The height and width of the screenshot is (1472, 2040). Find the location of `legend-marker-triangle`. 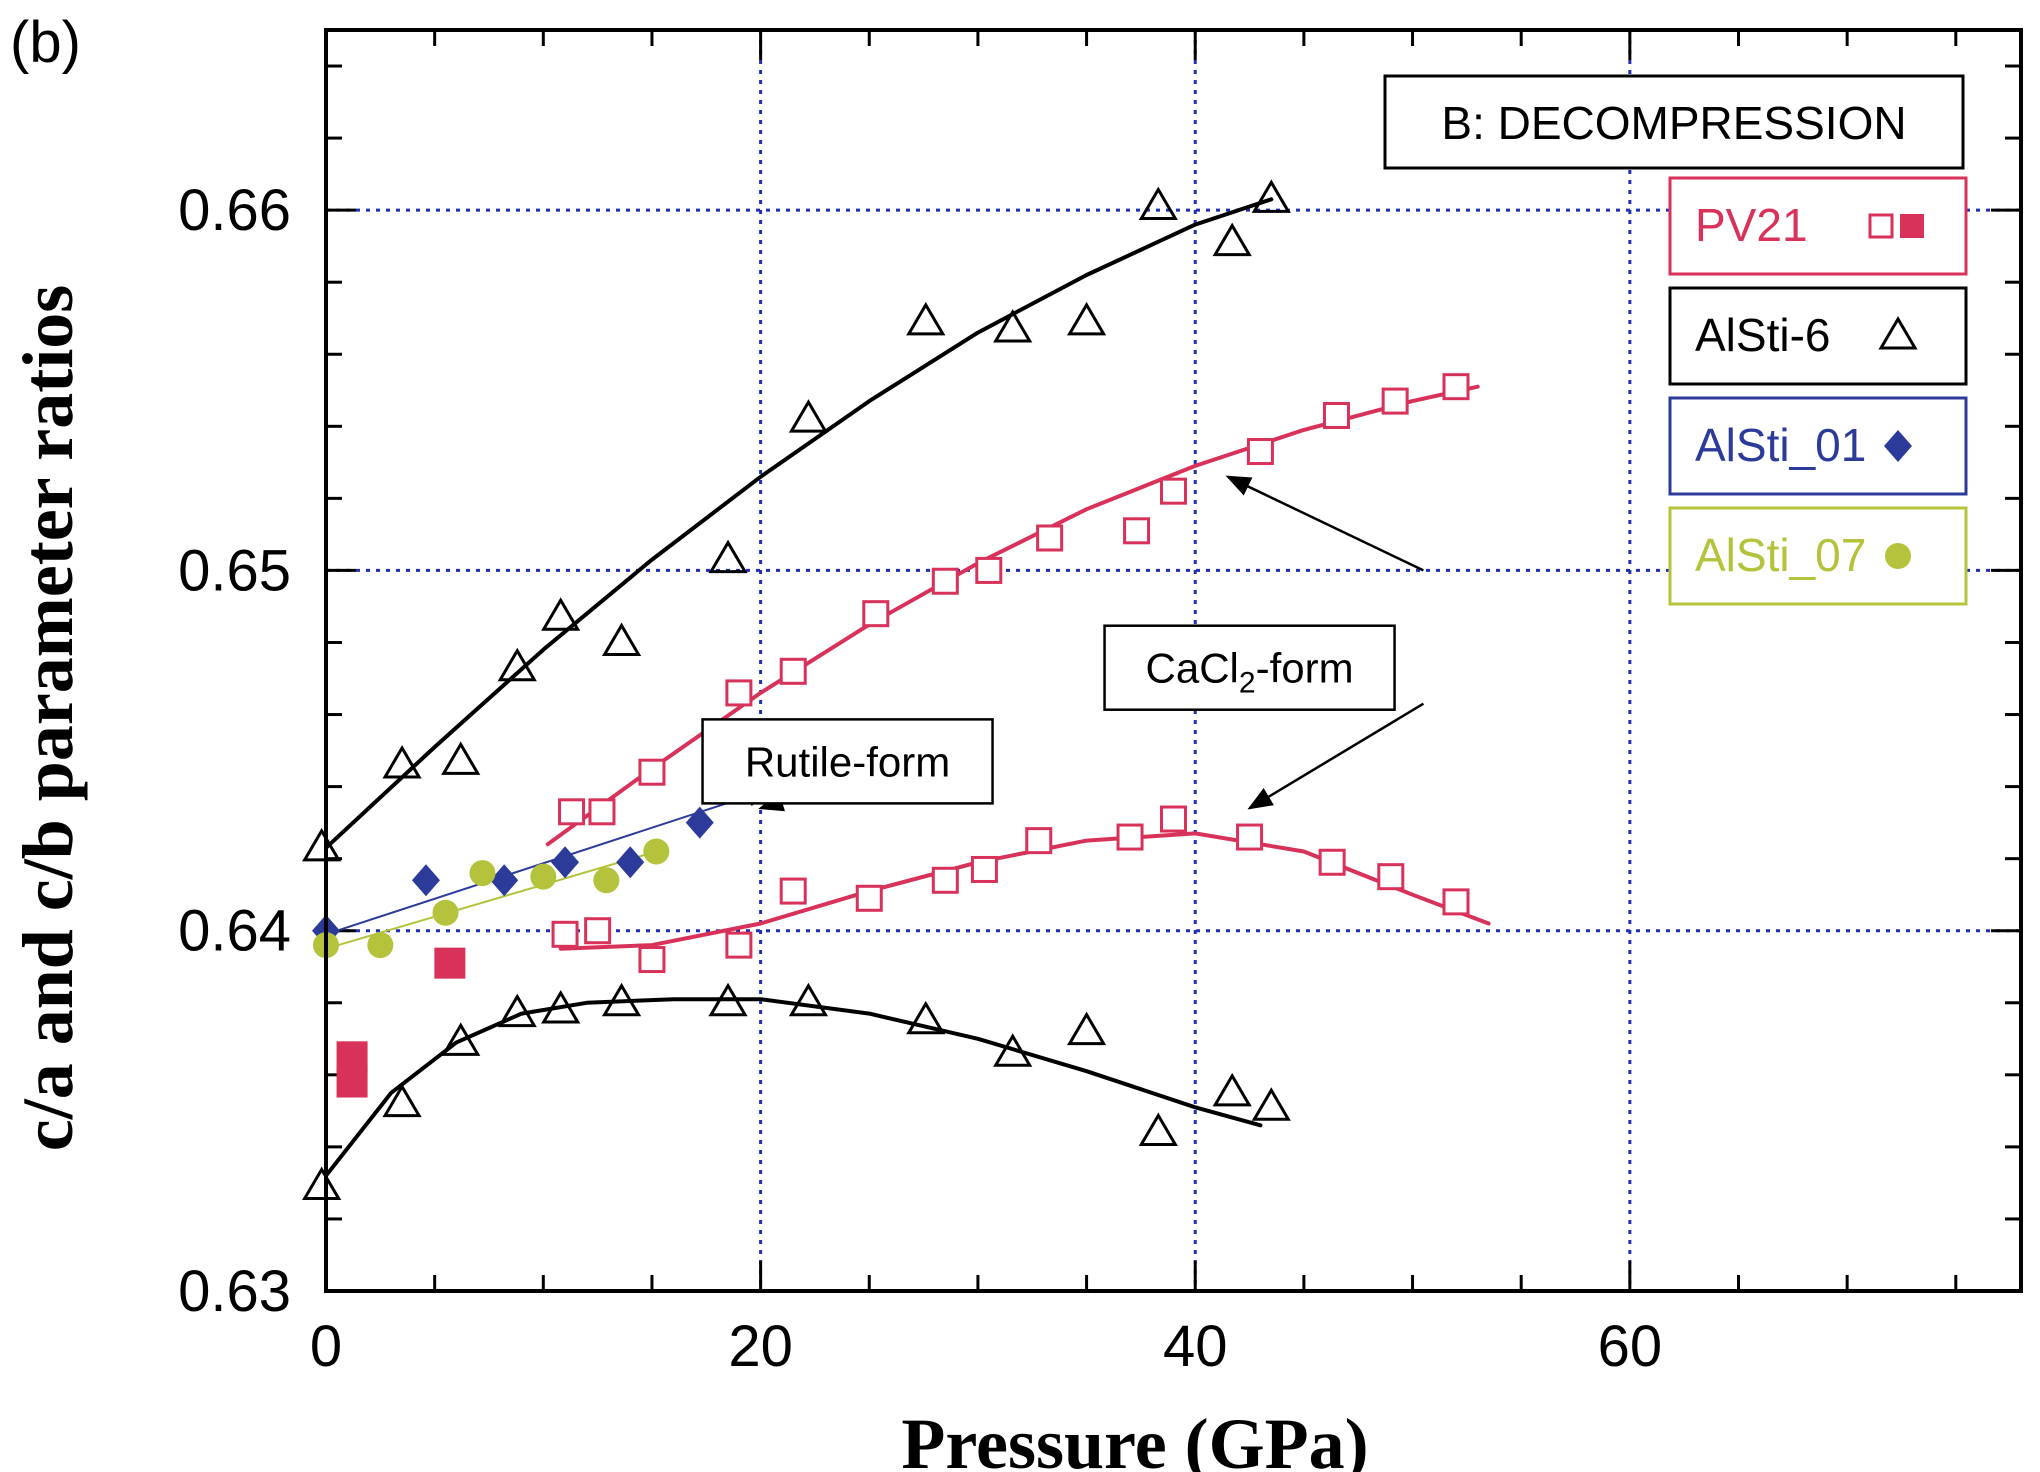

legend-marker-triangle is located at coordinates (1898, 333).